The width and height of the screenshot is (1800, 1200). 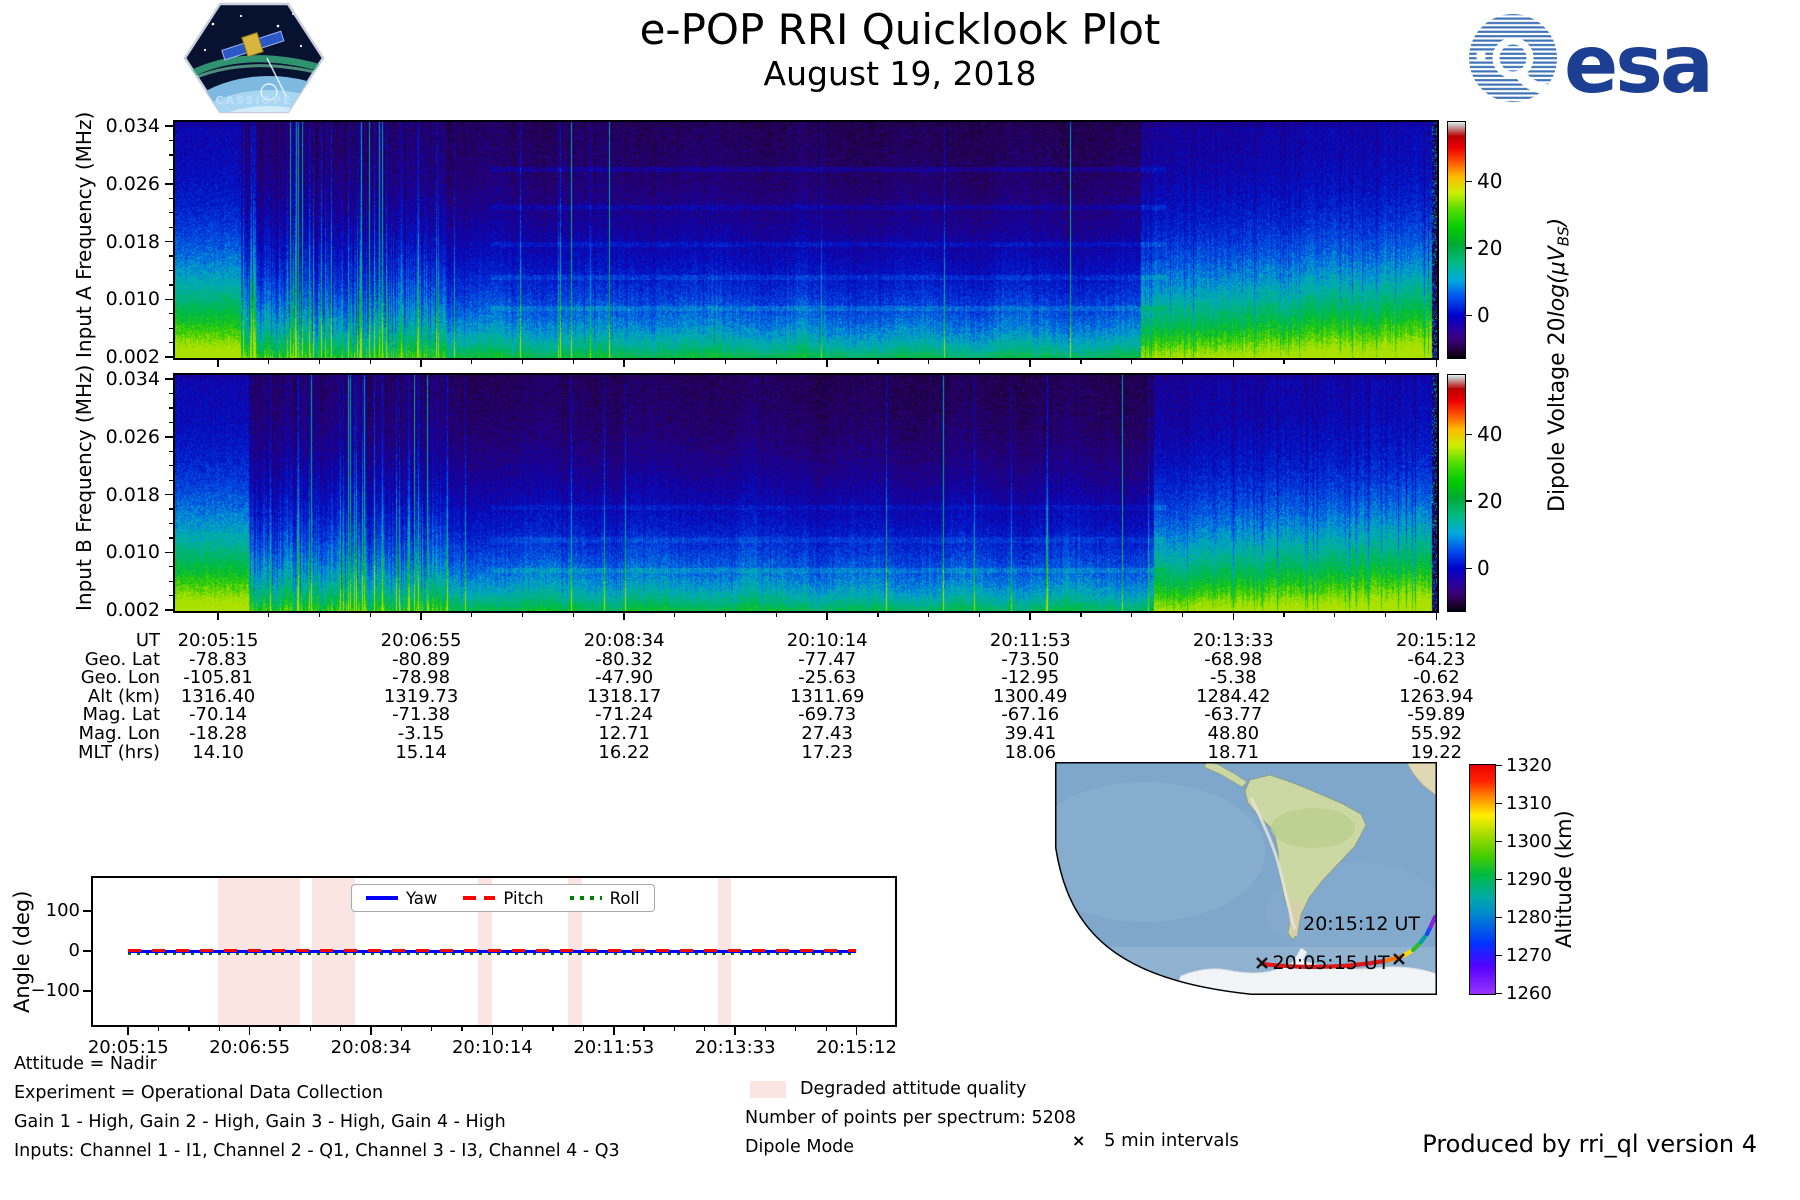 What do you see at coordinates (199, 1093) in the screenshot?
I see `footnote-line: Experiment = Operational Data Collection` at bounding box center [199, 1093].